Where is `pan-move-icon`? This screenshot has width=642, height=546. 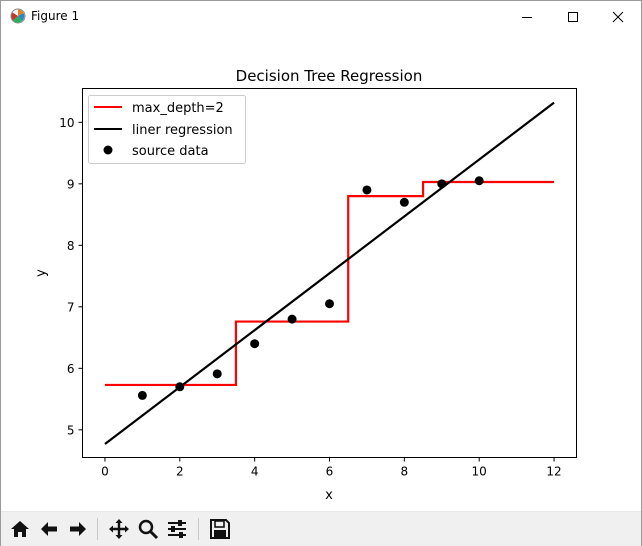 pan-move-icon is located at coordinates (119, 529).